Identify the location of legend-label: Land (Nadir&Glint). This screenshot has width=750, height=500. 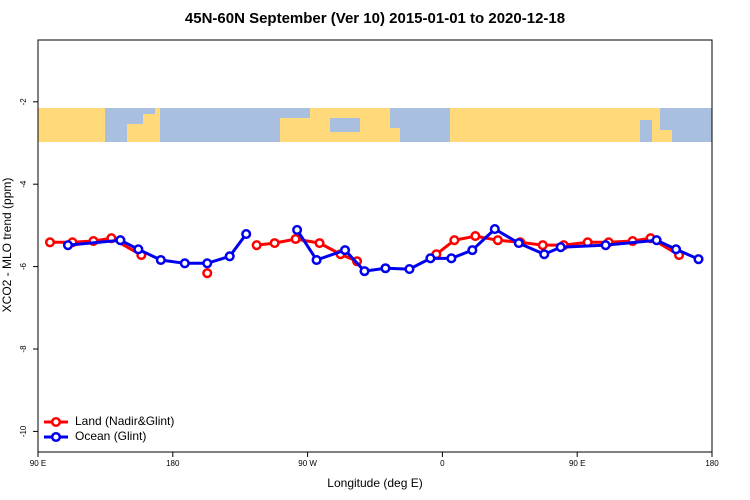
(124, 421).